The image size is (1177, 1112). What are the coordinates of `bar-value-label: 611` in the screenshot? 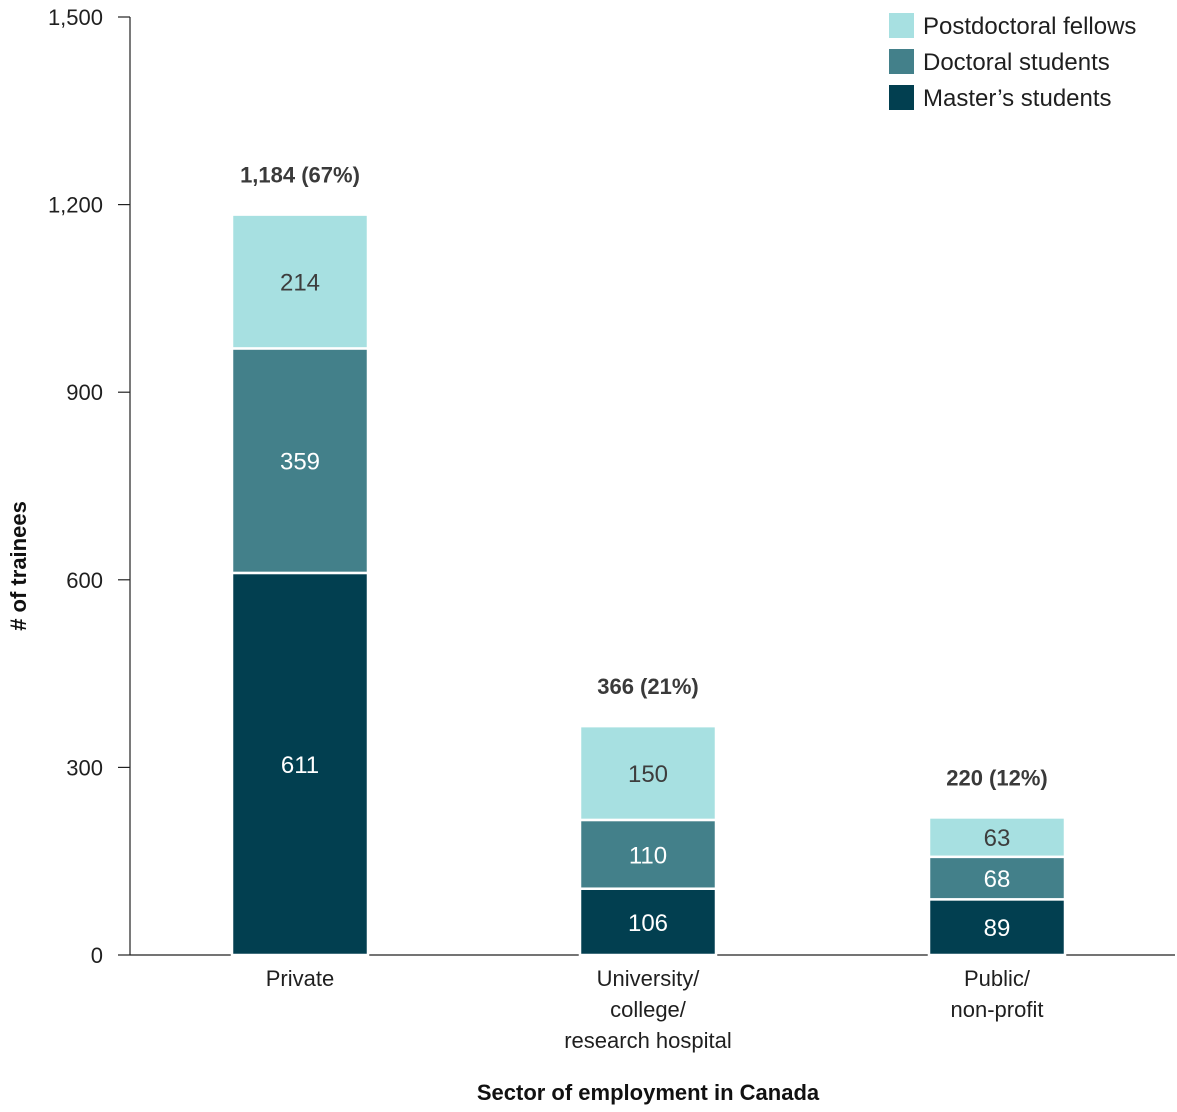 It's located at (300, 765).